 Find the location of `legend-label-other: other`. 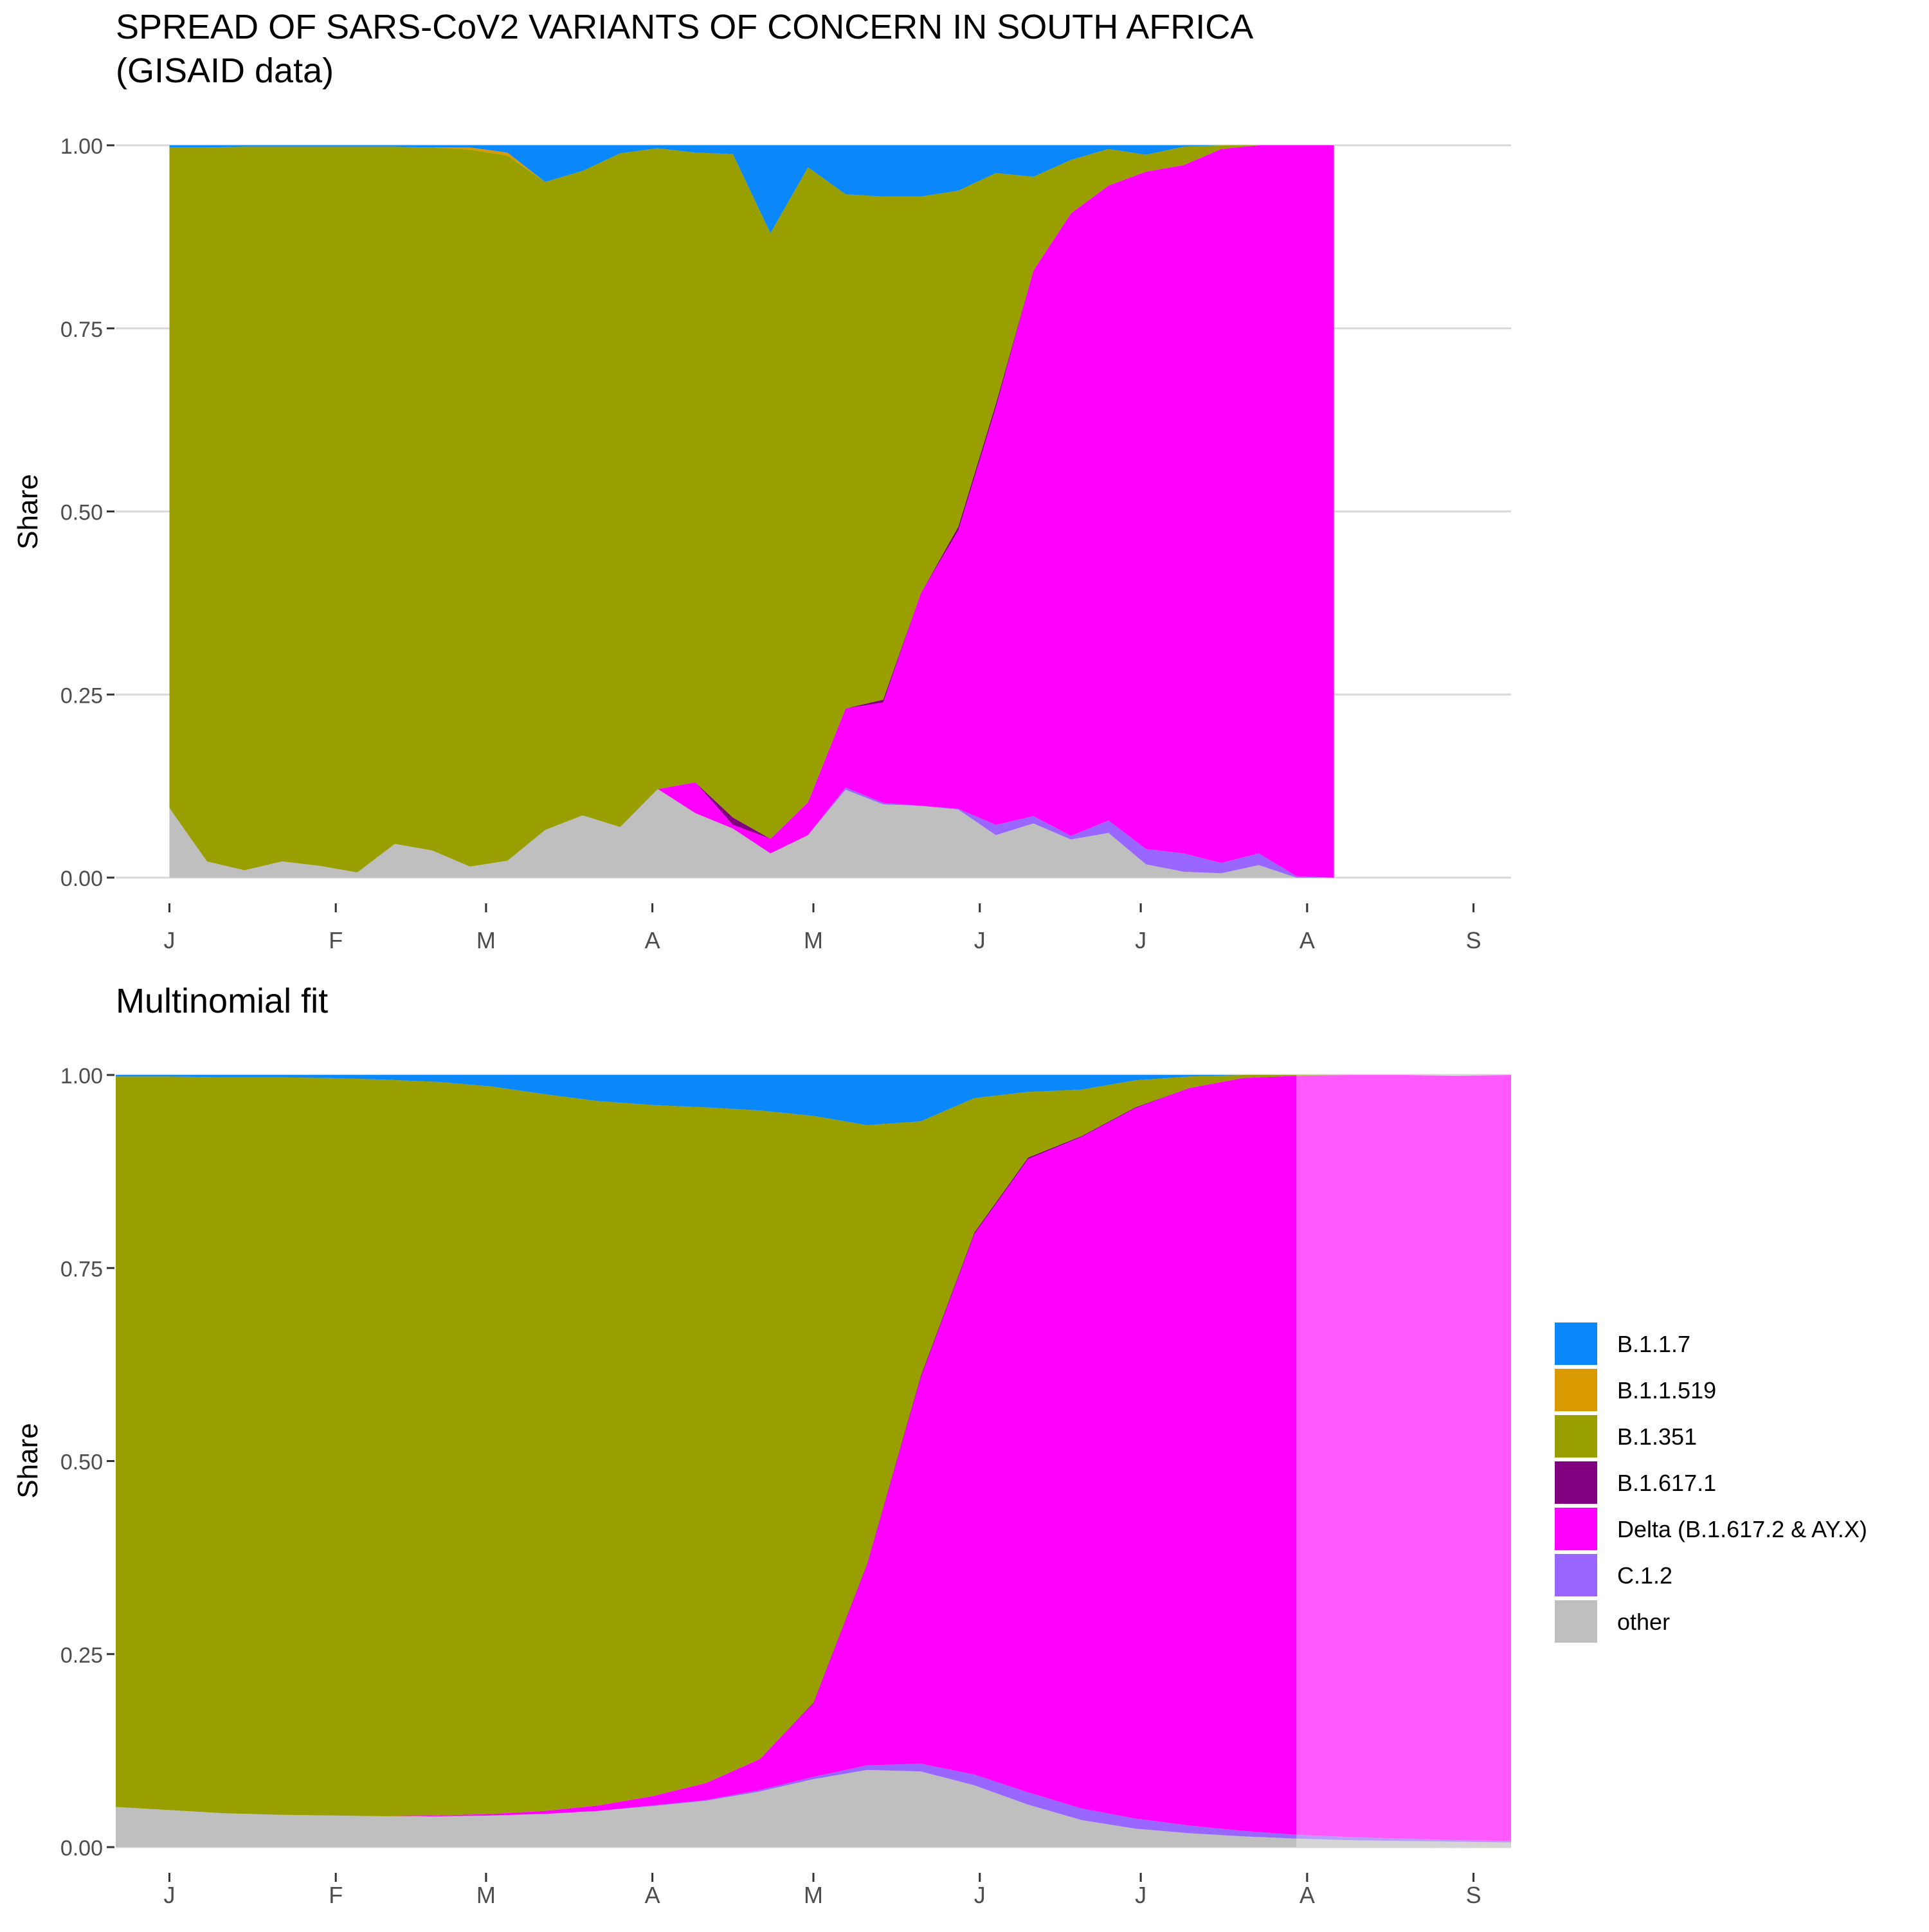

legend-label-other: other is located at coordinates (1644, 1622).